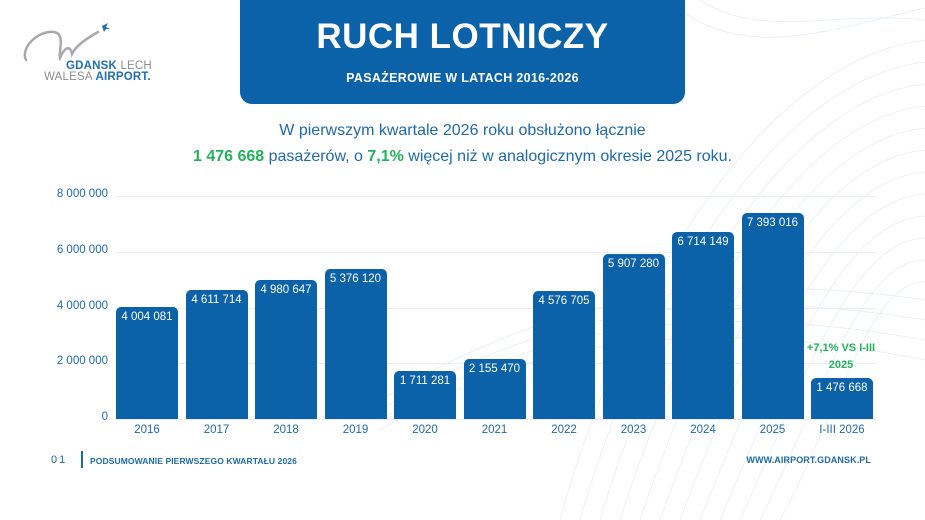 The height and width of the screenshot is (520, 925). What do you see at coordinates (842, 430) in the screenshot?
I see `x-axis-tick-label: I-III 2026` at bounding box center [842, 430].